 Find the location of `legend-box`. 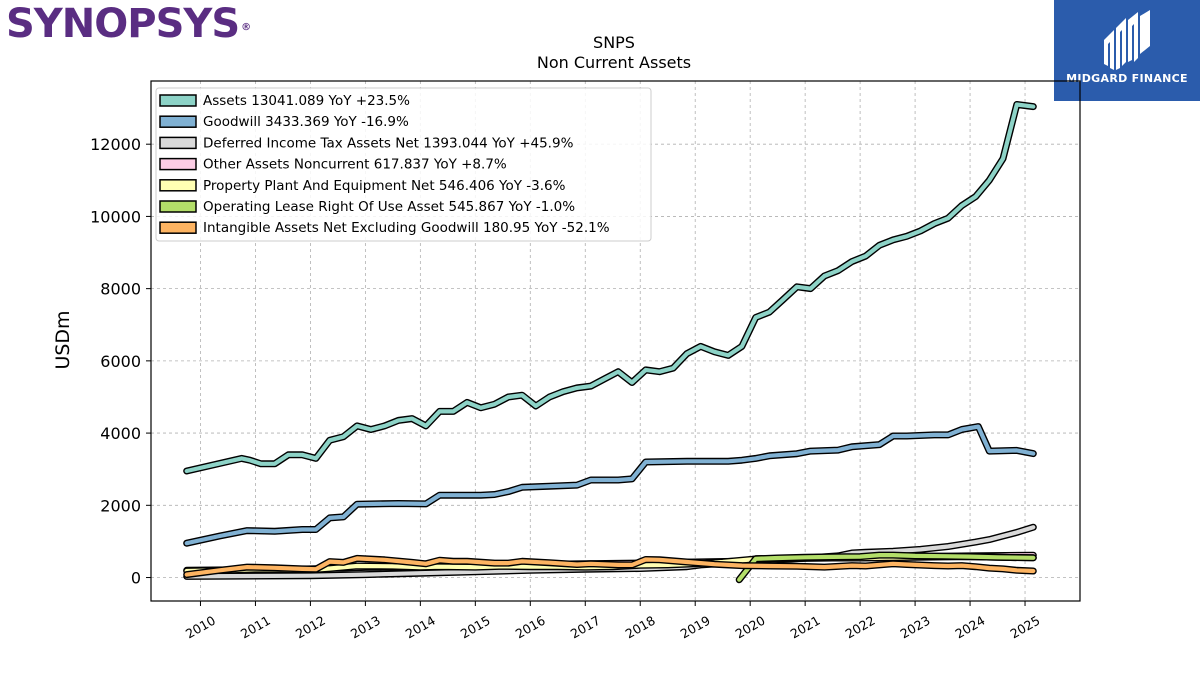

legend-box is located at coordinates (403, 164).